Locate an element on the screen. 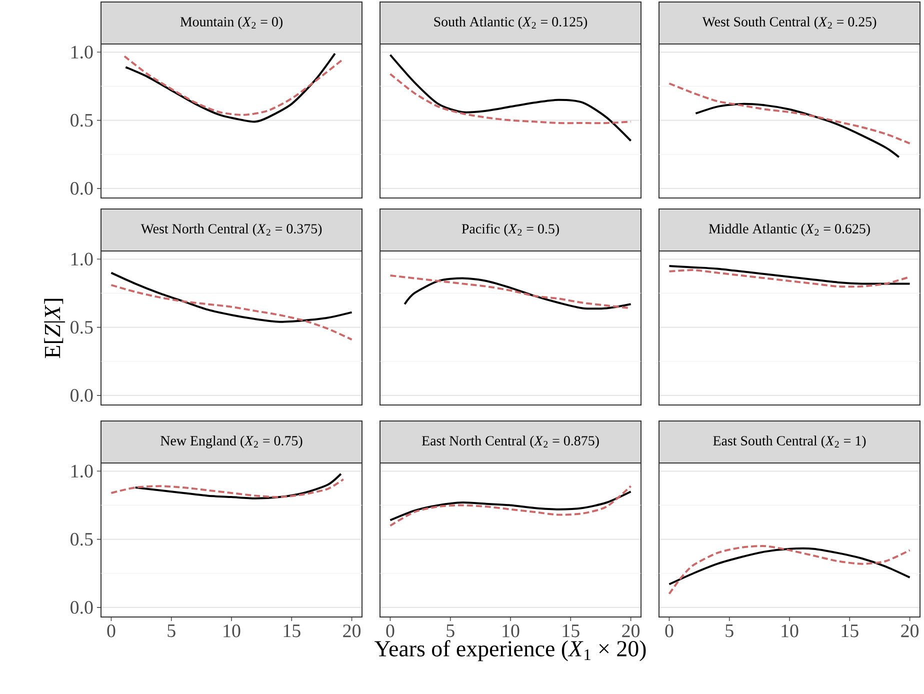  y-axis-title: E[Z|X] is located at coordinates (54, 328).